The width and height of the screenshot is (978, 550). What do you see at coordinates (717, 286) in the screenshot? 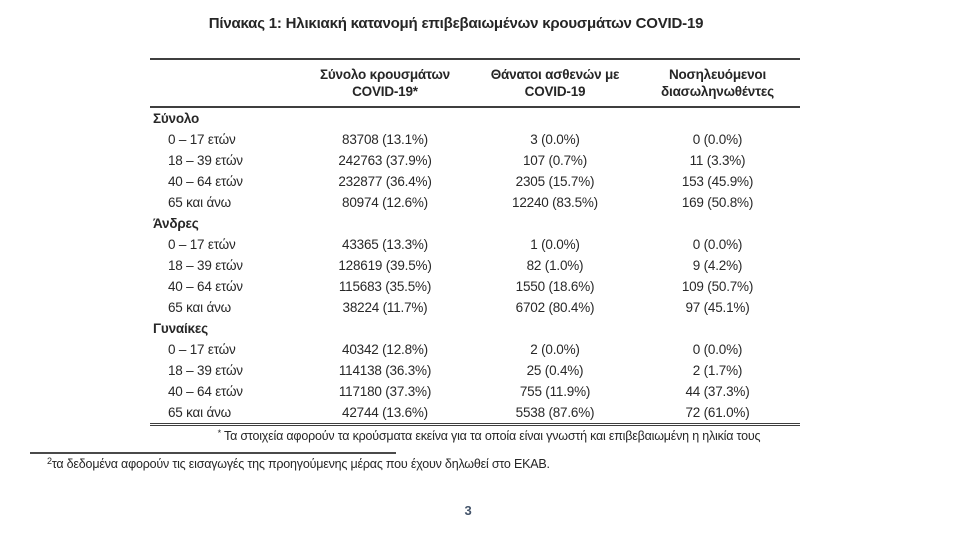
I see `intubated-value: 109 (50.7%)` at bounding box center [717, 286].